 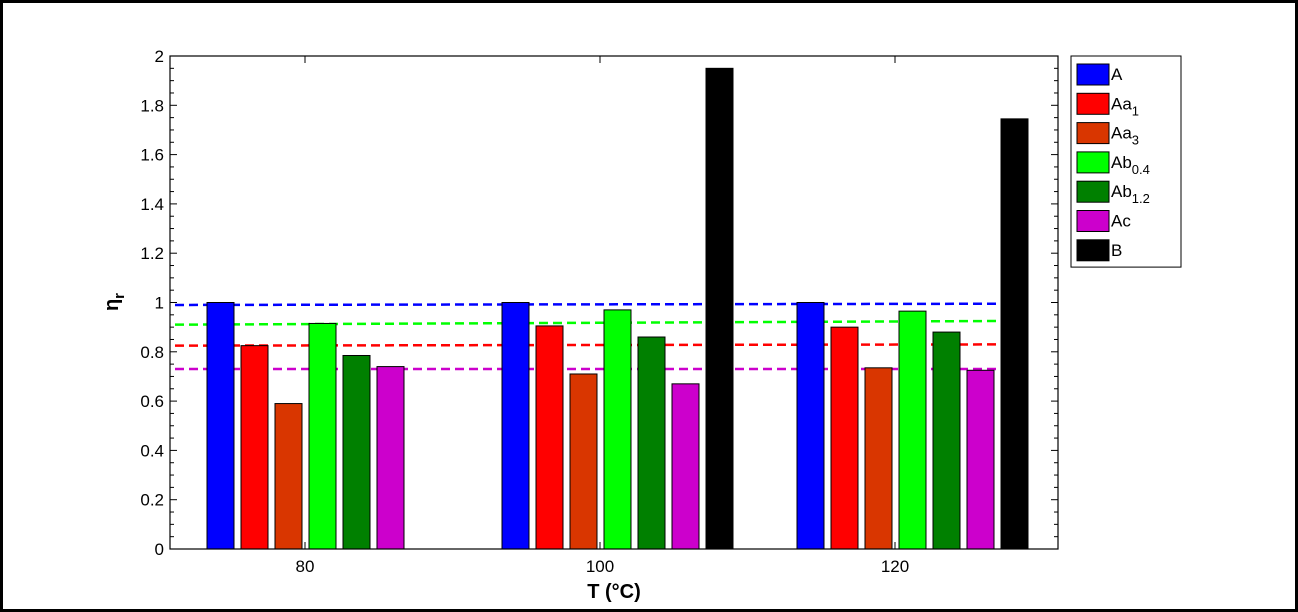 I want to click on y-axis-title-subscript: r, so click(x=119, y=296).